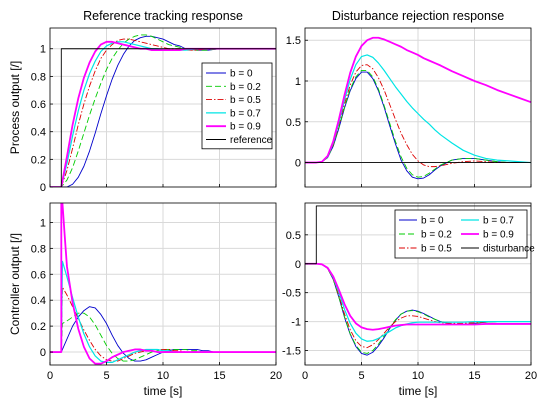 The image size is (550, 405). Describe the element at coordinates (291, 294) in the screenshot. I see `y-tick-label: -0.5` at that location.